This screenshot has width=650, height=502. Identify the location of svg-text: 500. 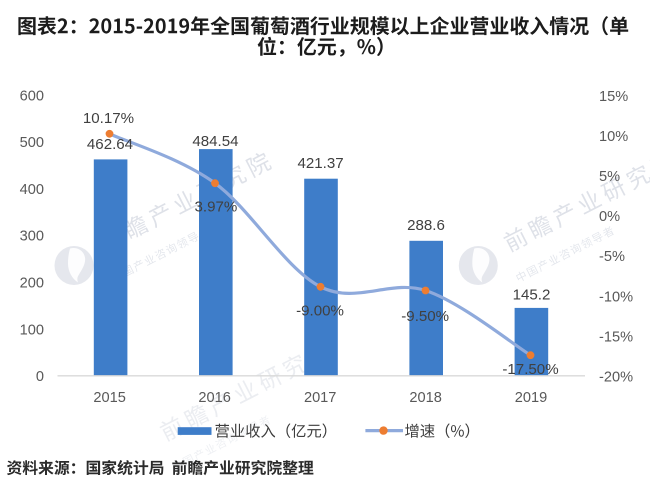
(32, 143).